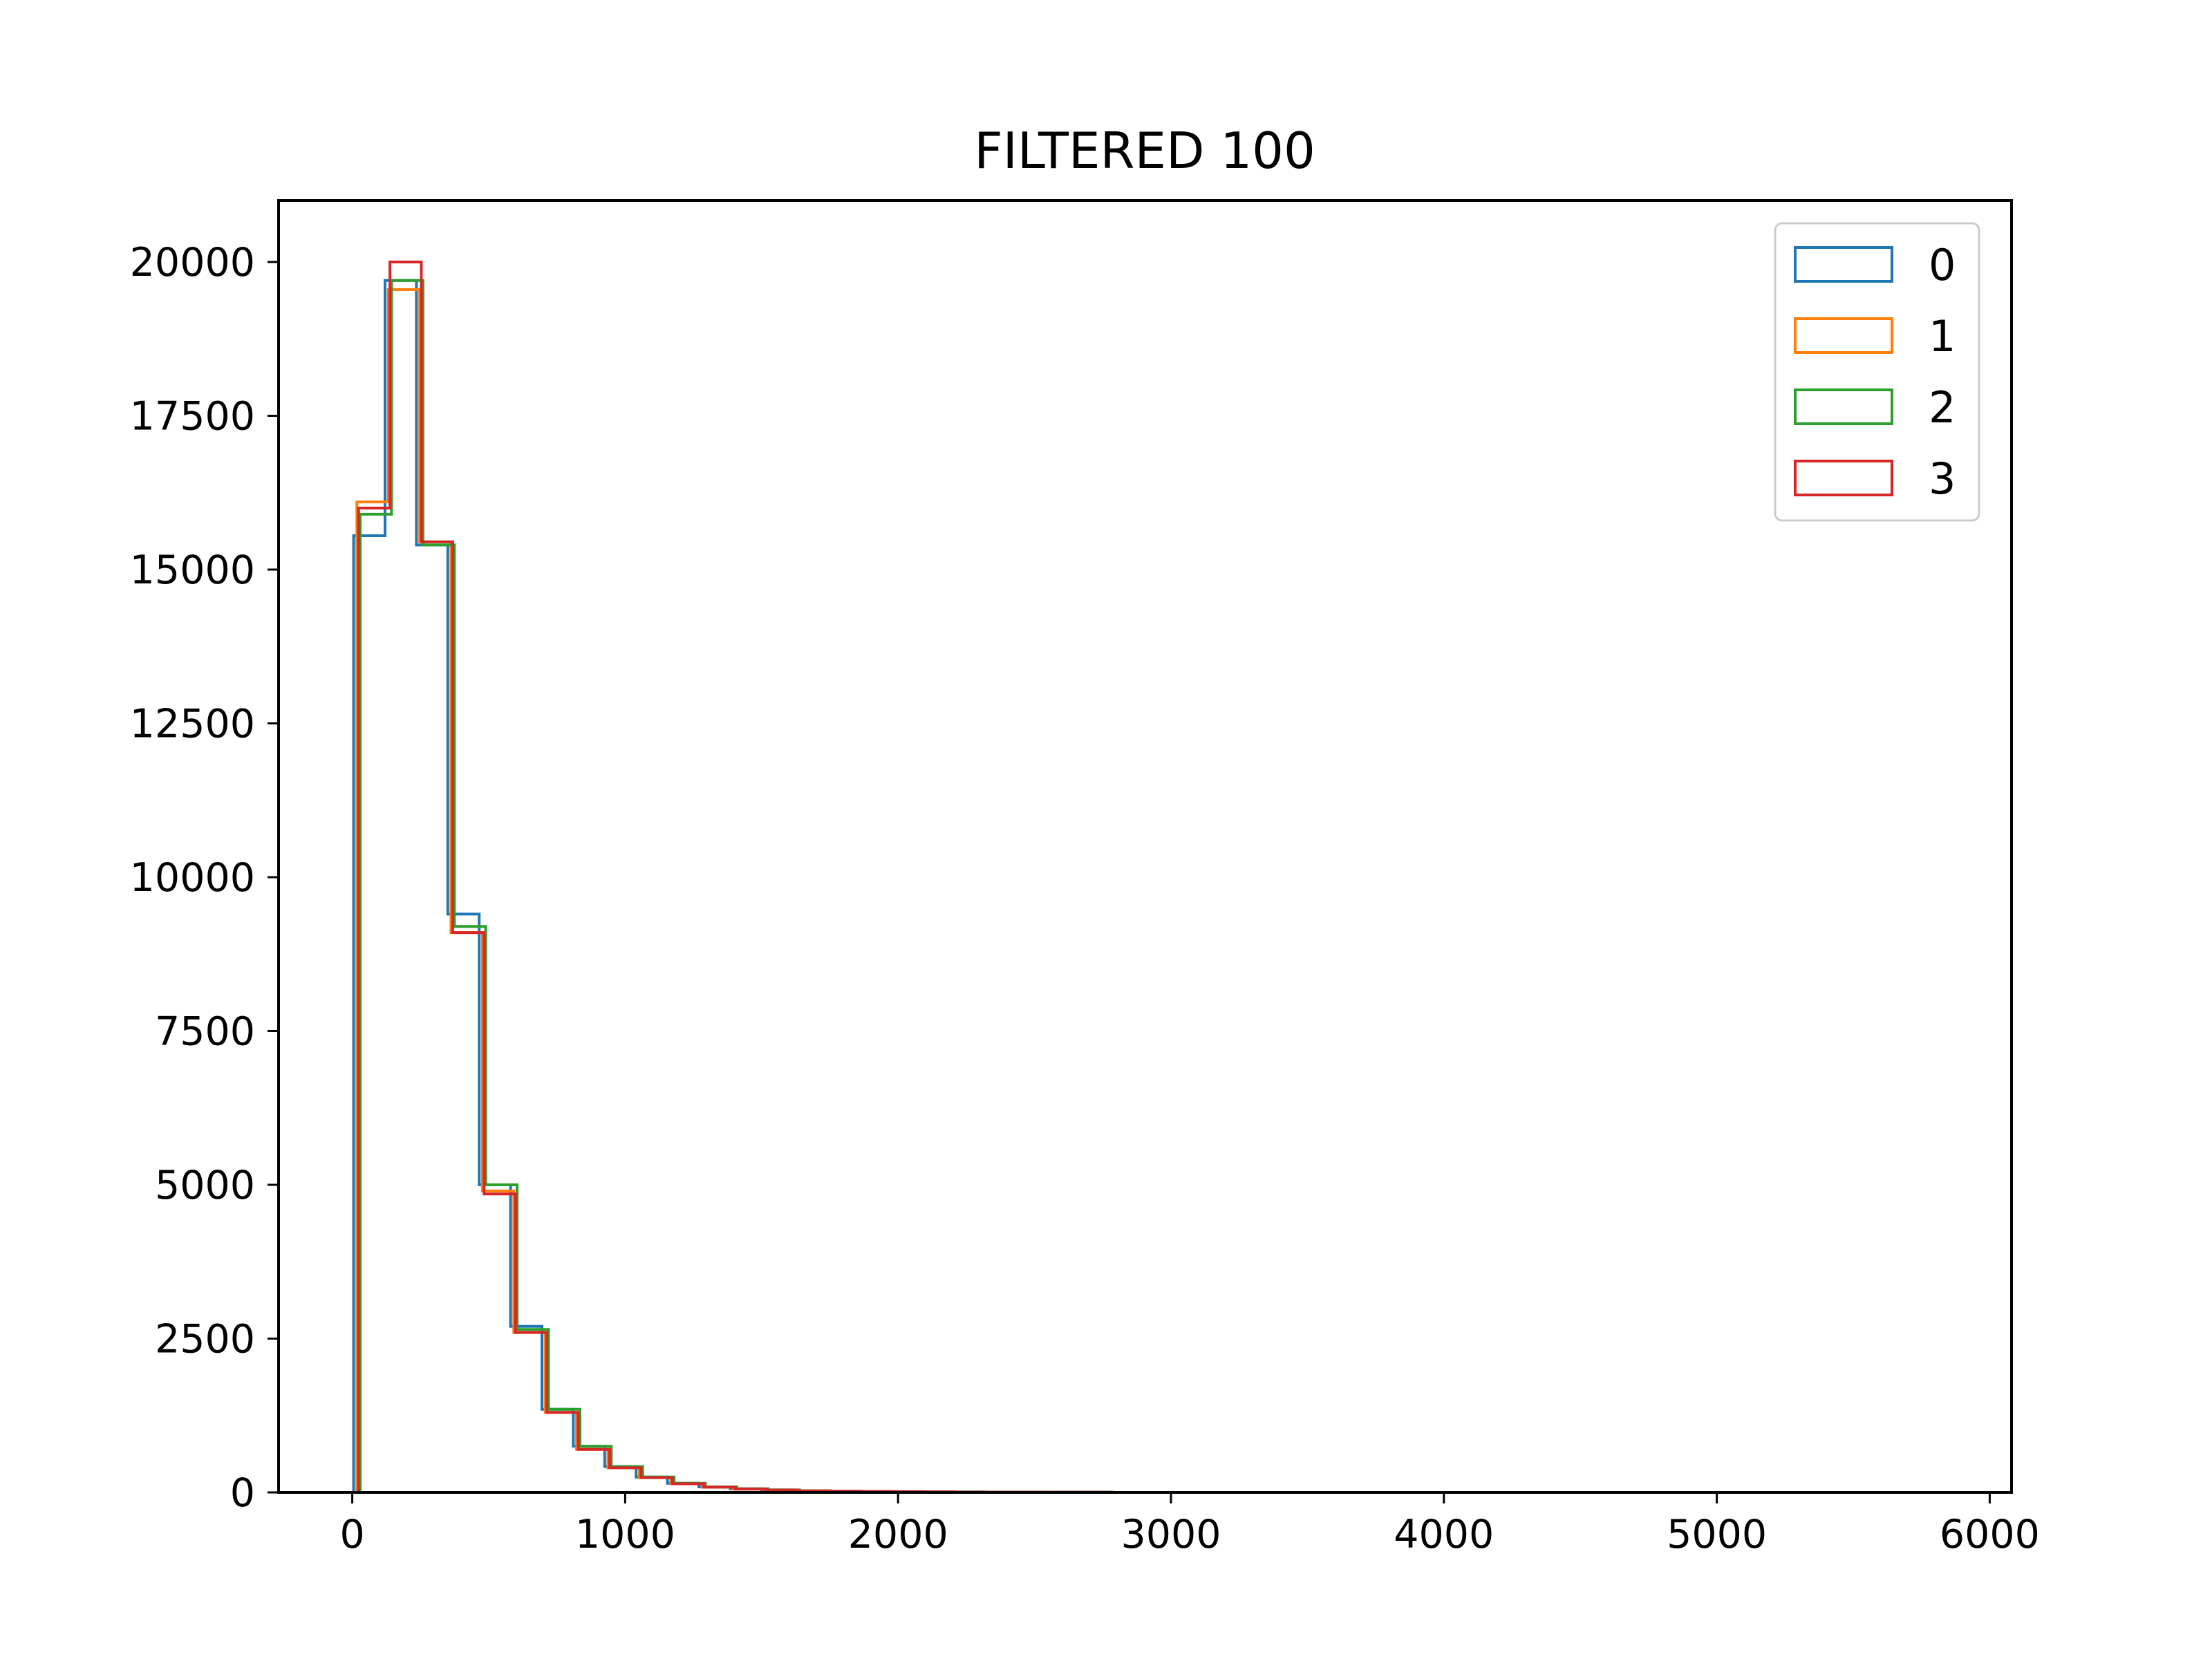 Image resolution: width=2212 pixels, height=1659 pixels. What do you see at coordinates (192, 725) in the screenshot?
I see `y-tick-label: 12500` at bounding box center [192, 725].